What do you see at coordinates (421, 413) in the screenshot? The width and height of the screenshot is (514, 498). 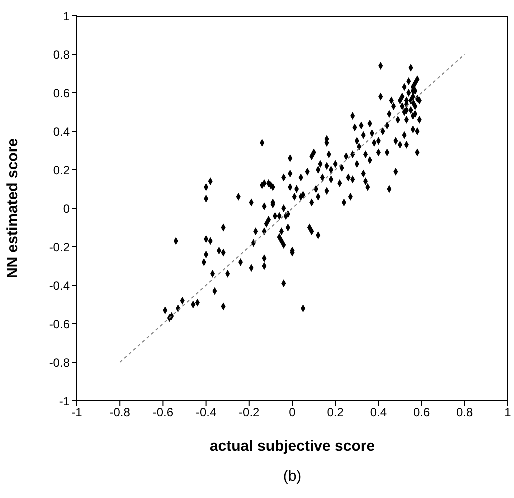 I see `x-tick-label: 0.6` at bounding box center [421, 413].